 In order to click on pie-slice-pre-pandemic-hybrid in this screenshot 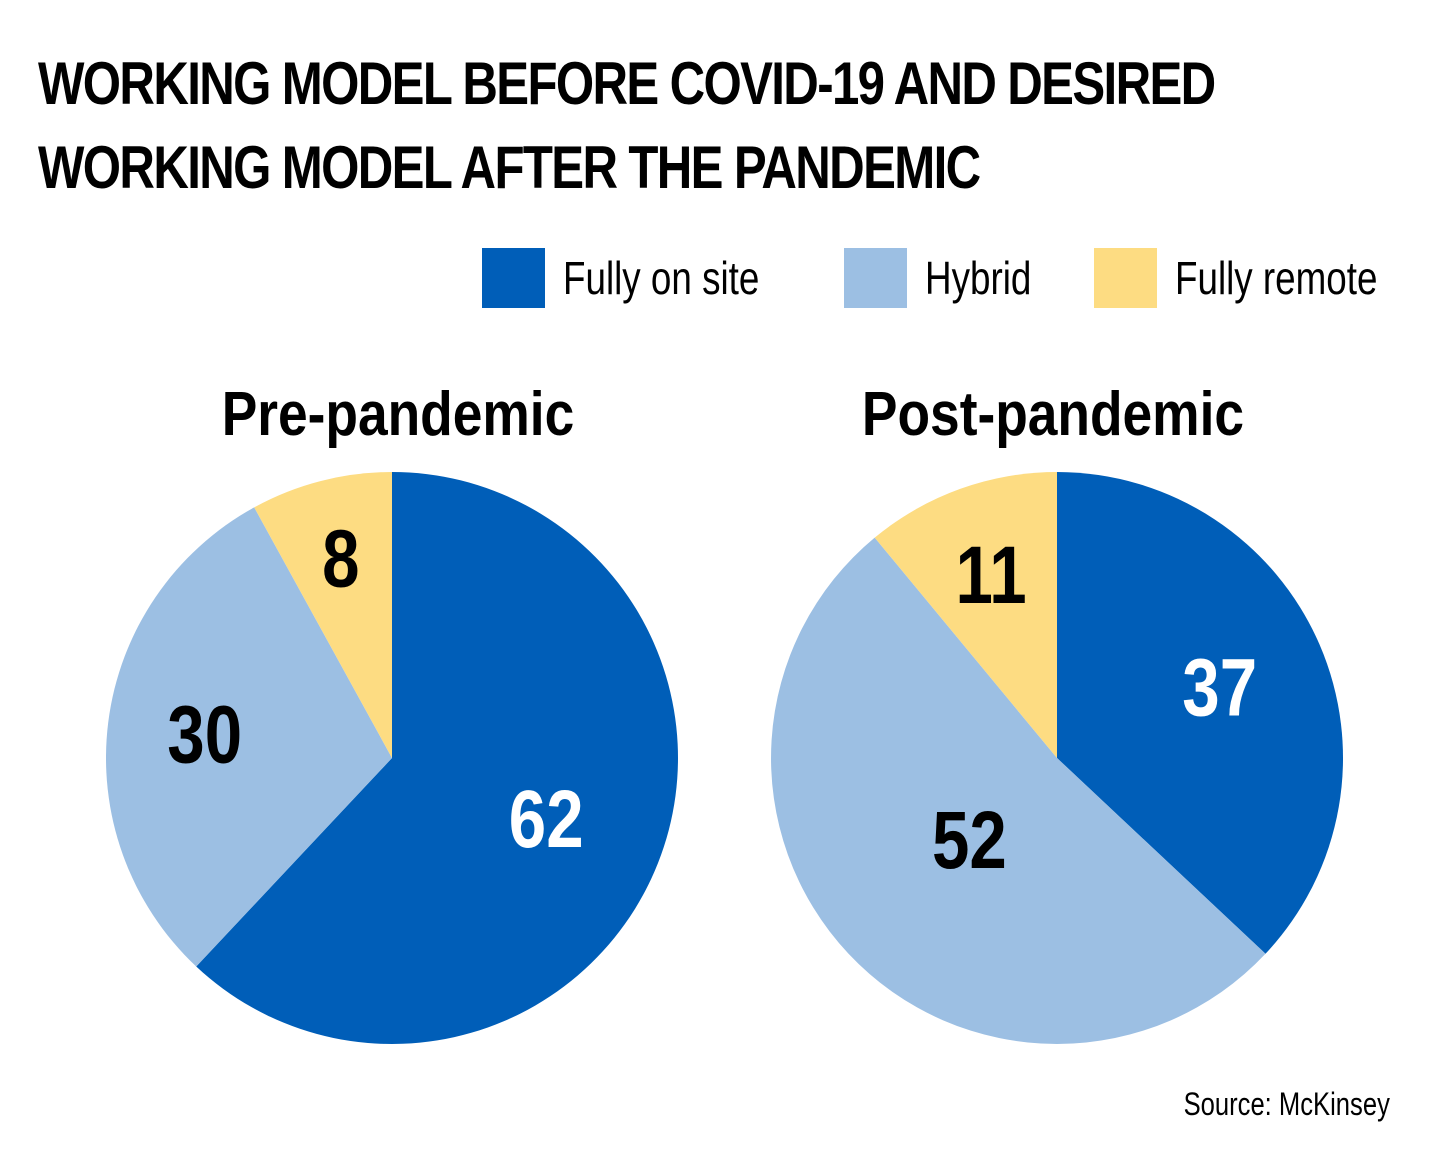, I will do `click(249, 737)`.